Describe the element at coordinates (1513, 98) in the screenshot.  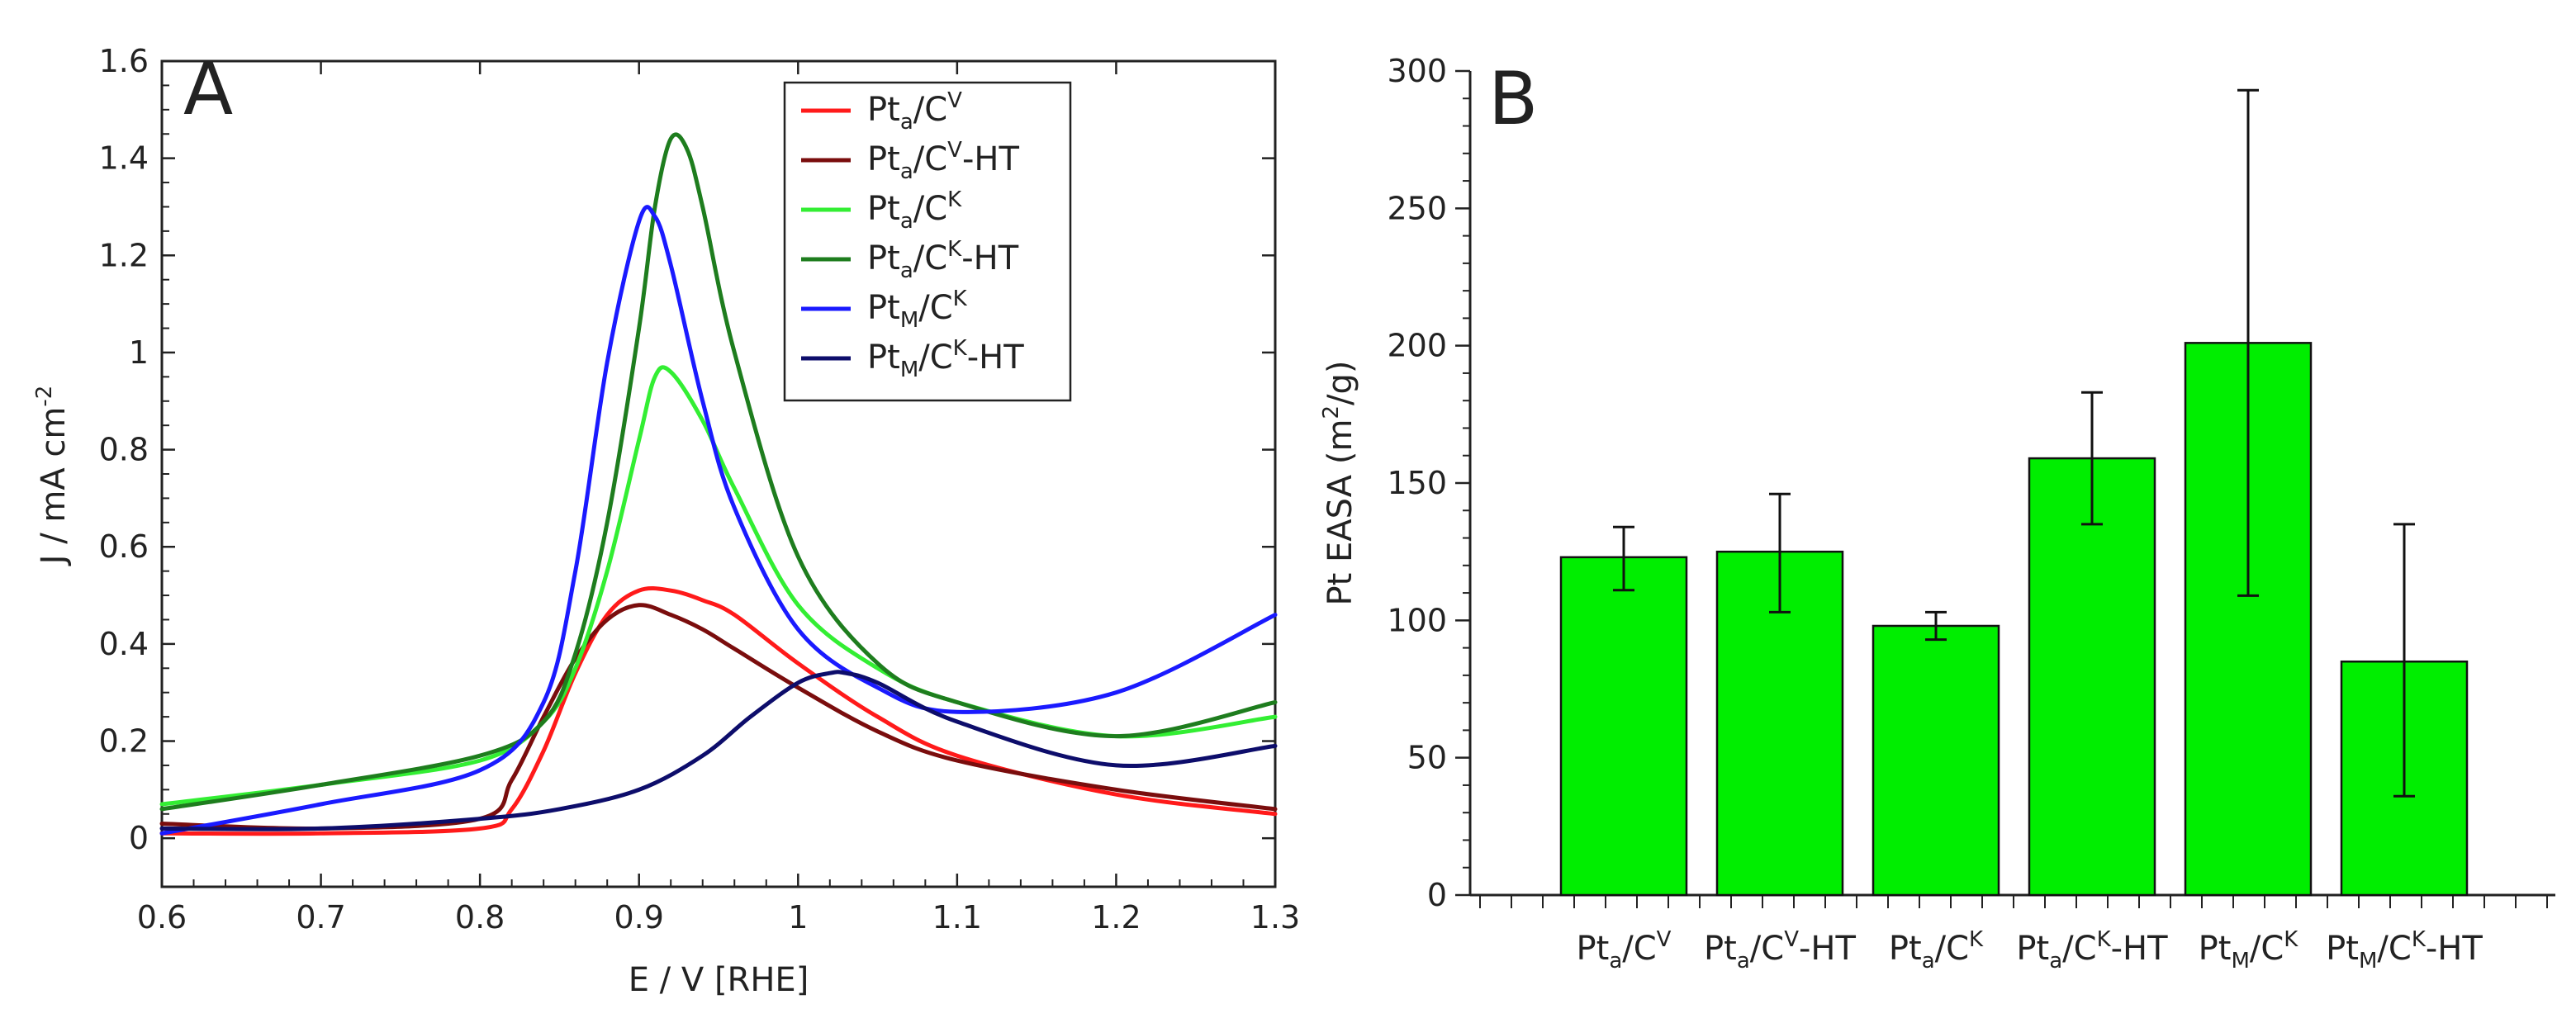
I see `panel-b-letter: B` at that location.